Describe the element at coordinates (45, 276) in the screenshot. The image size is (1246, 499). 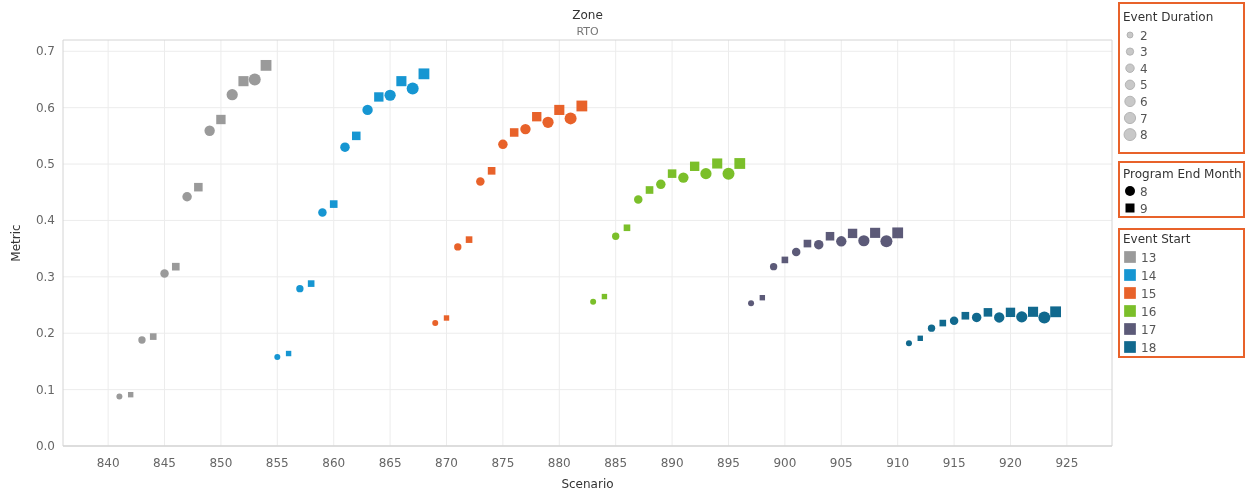
I see `y-tick-label: 0.3` at that location.